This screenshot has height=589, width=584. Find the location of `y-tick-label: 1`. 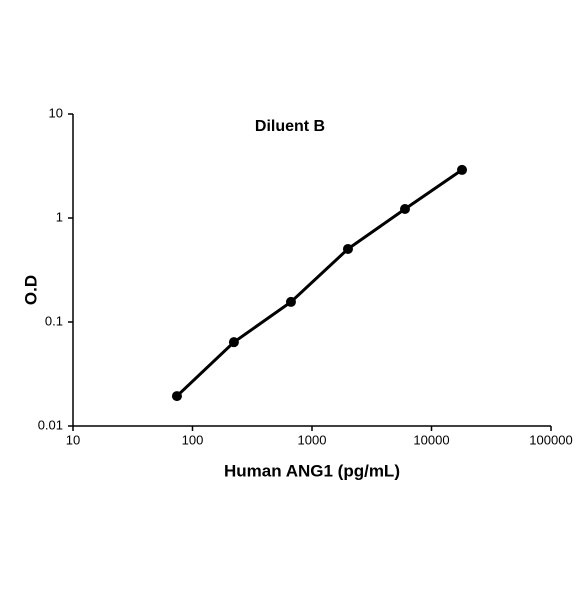

y-tick-label: 1 is located at coordinates (59, 216).